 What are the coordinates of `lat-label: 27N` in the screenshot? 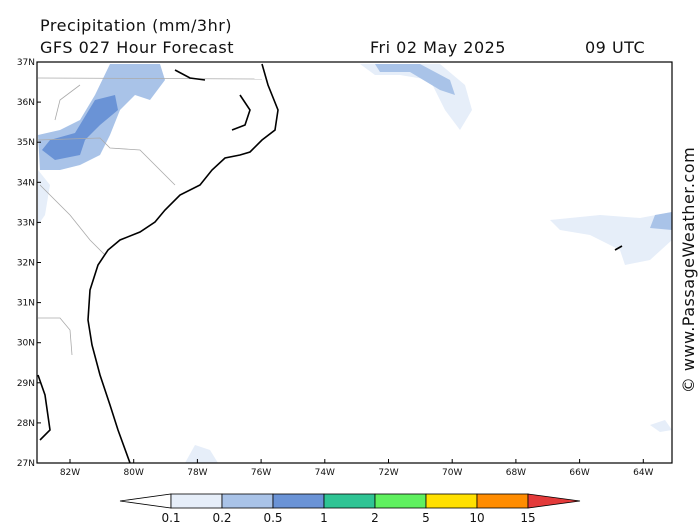 It's located at (26, 464).